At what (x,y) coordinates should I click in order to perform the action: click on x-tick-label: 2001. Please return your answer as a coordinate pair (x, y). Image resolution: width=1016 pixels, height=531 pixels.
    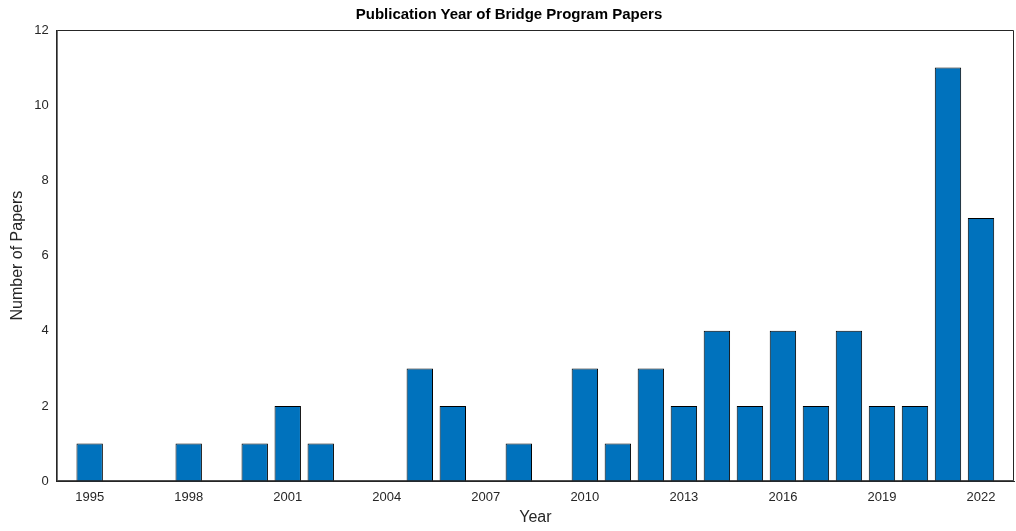
    Looking at the image, I should click on (288, 496).